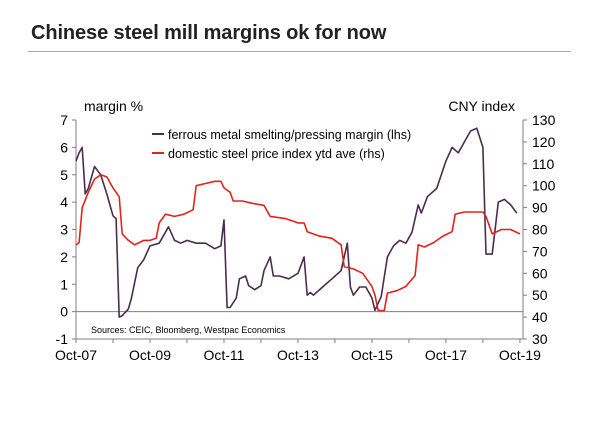  Describe the element at coordinates (113, 106) in the screenshot. I see `left-axis-title: margin %` at that location.